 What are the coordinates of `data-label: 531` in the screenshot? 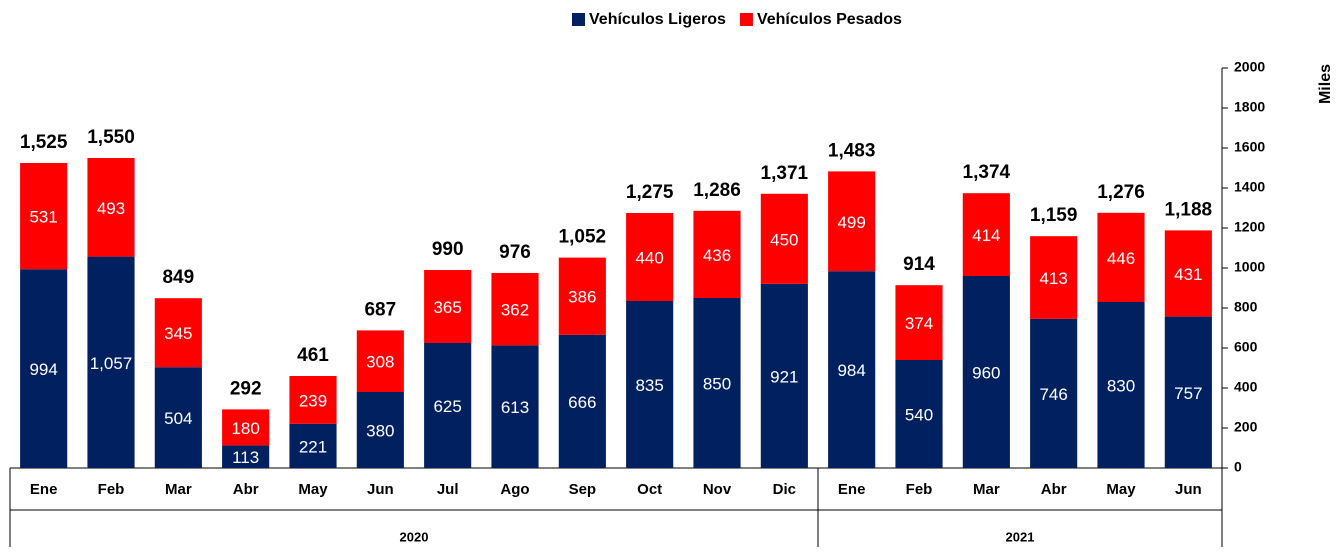 It's located at (43, 217).